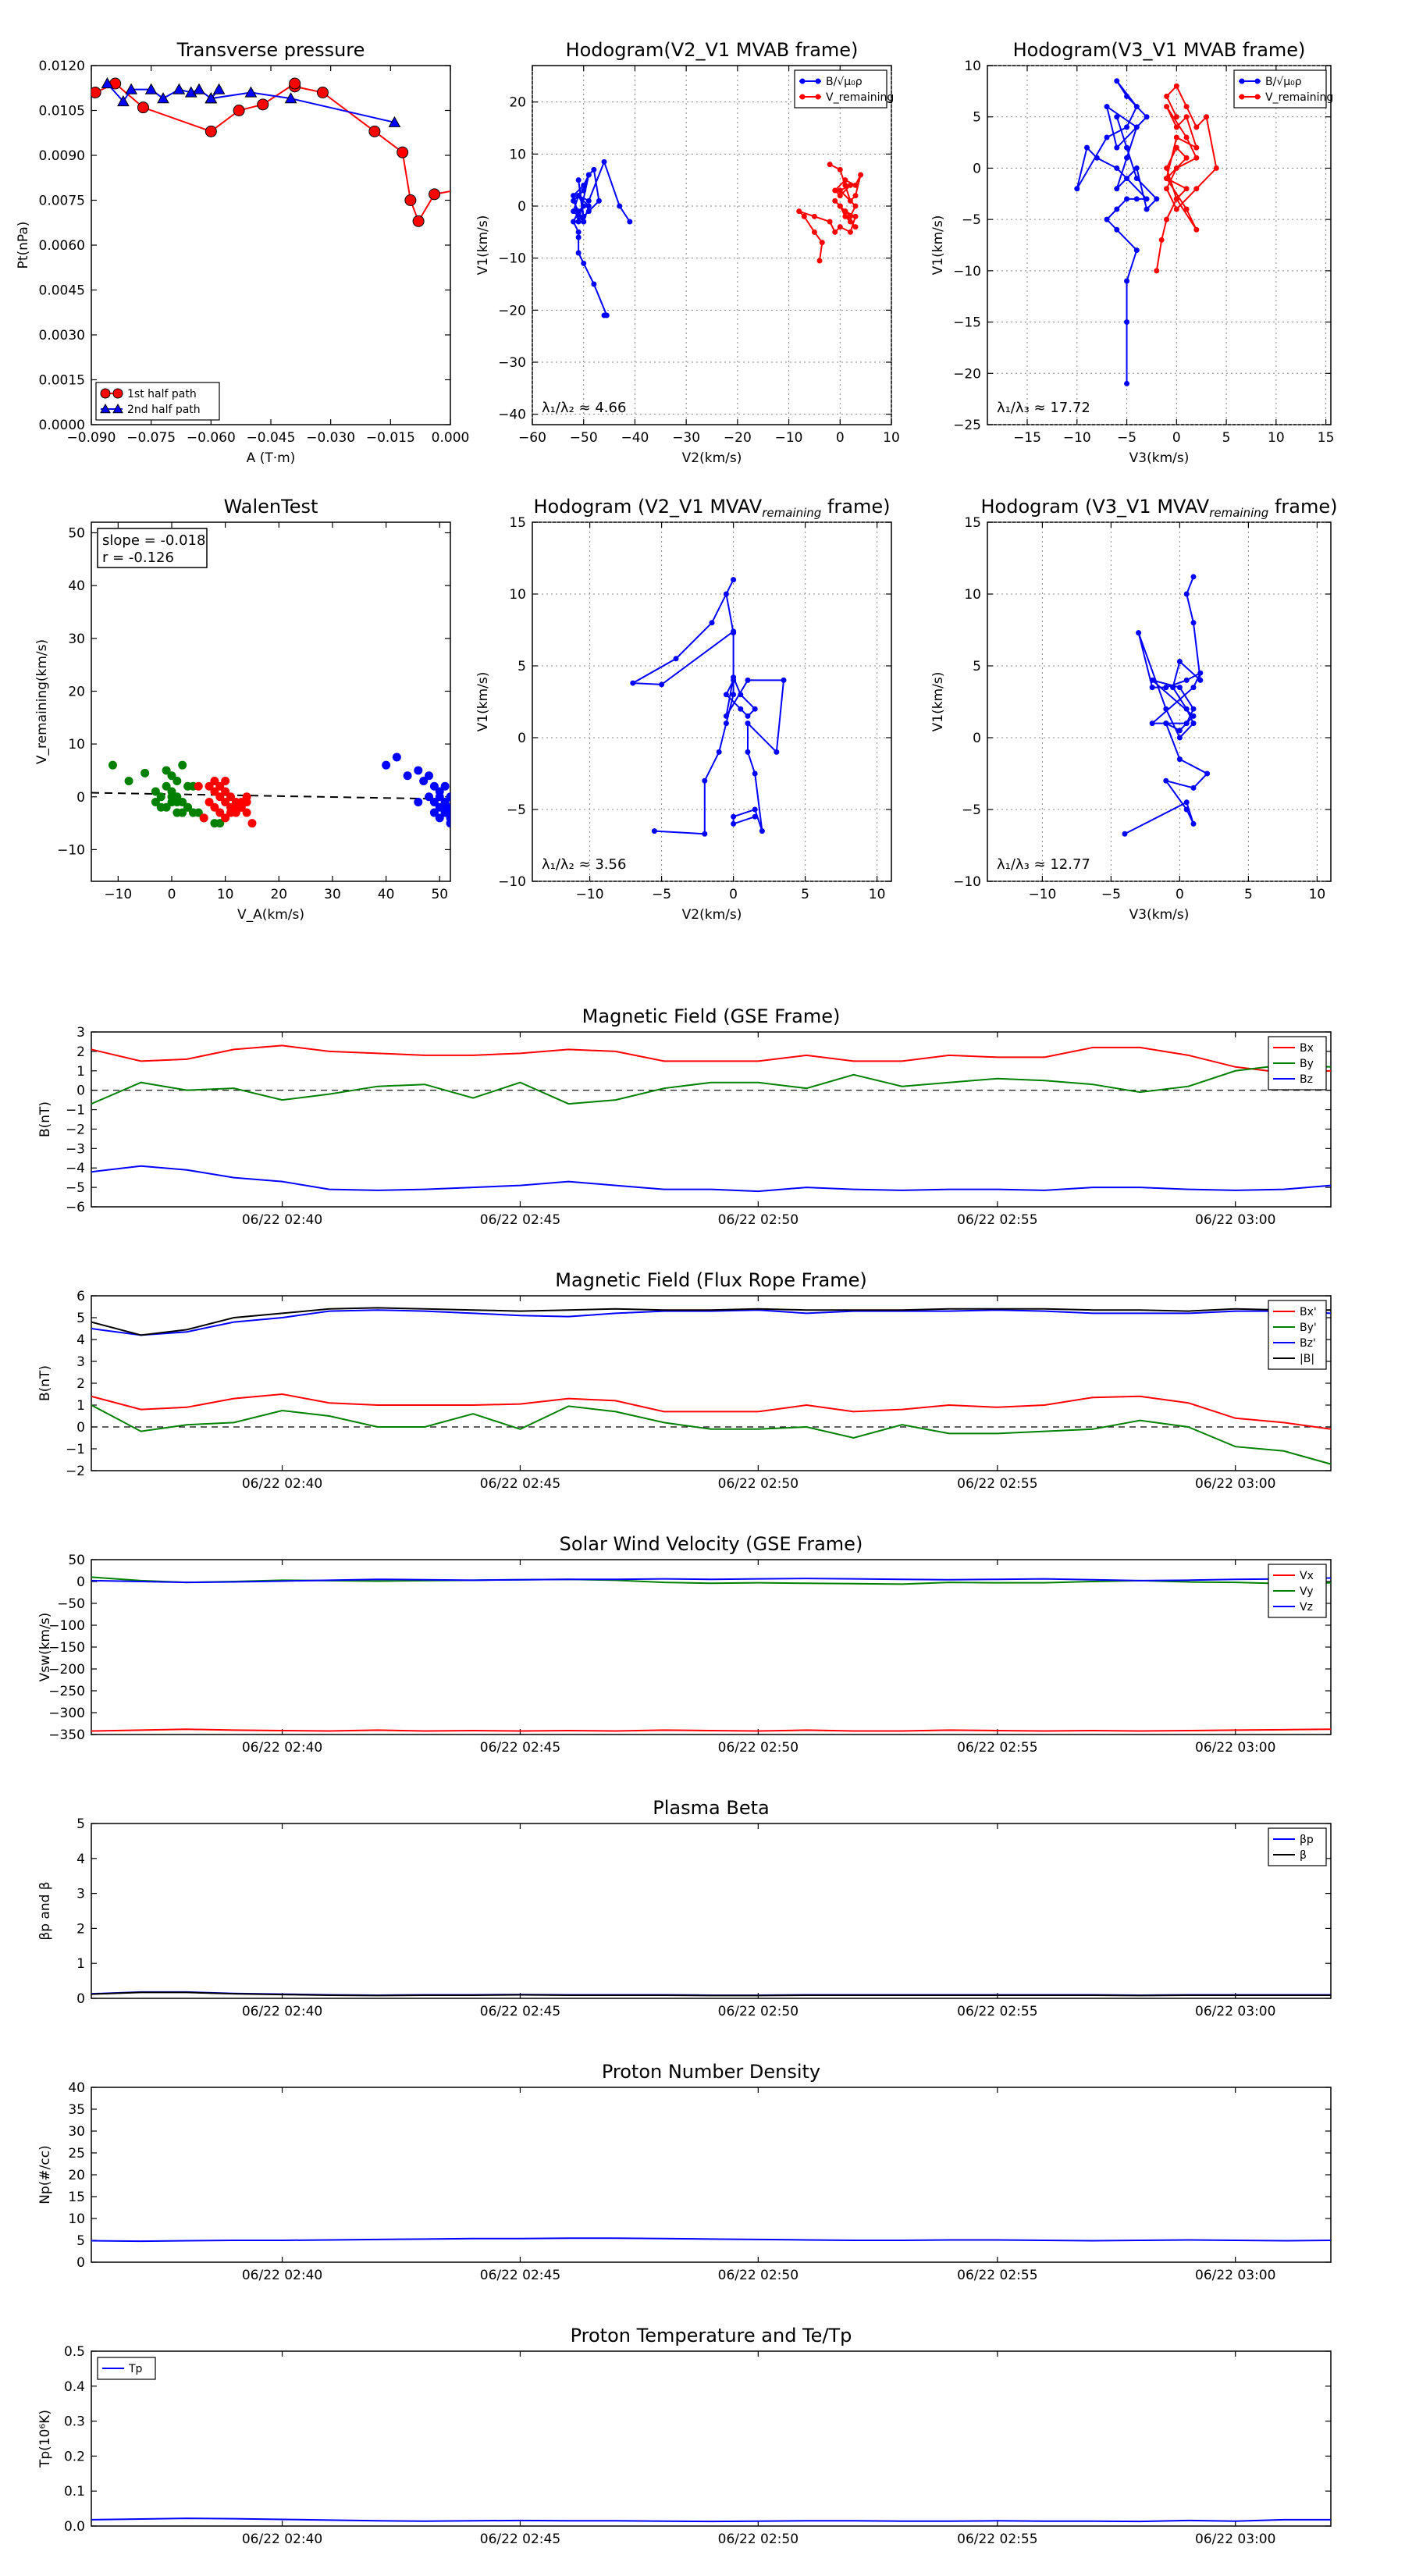 Image resolution: width=1405 pixels, height=2576 pixels. What do you see at coordinates (76, 1449) in the screenshot?
I see `y-tick-label: −1` at bounding box center [76, 1449].